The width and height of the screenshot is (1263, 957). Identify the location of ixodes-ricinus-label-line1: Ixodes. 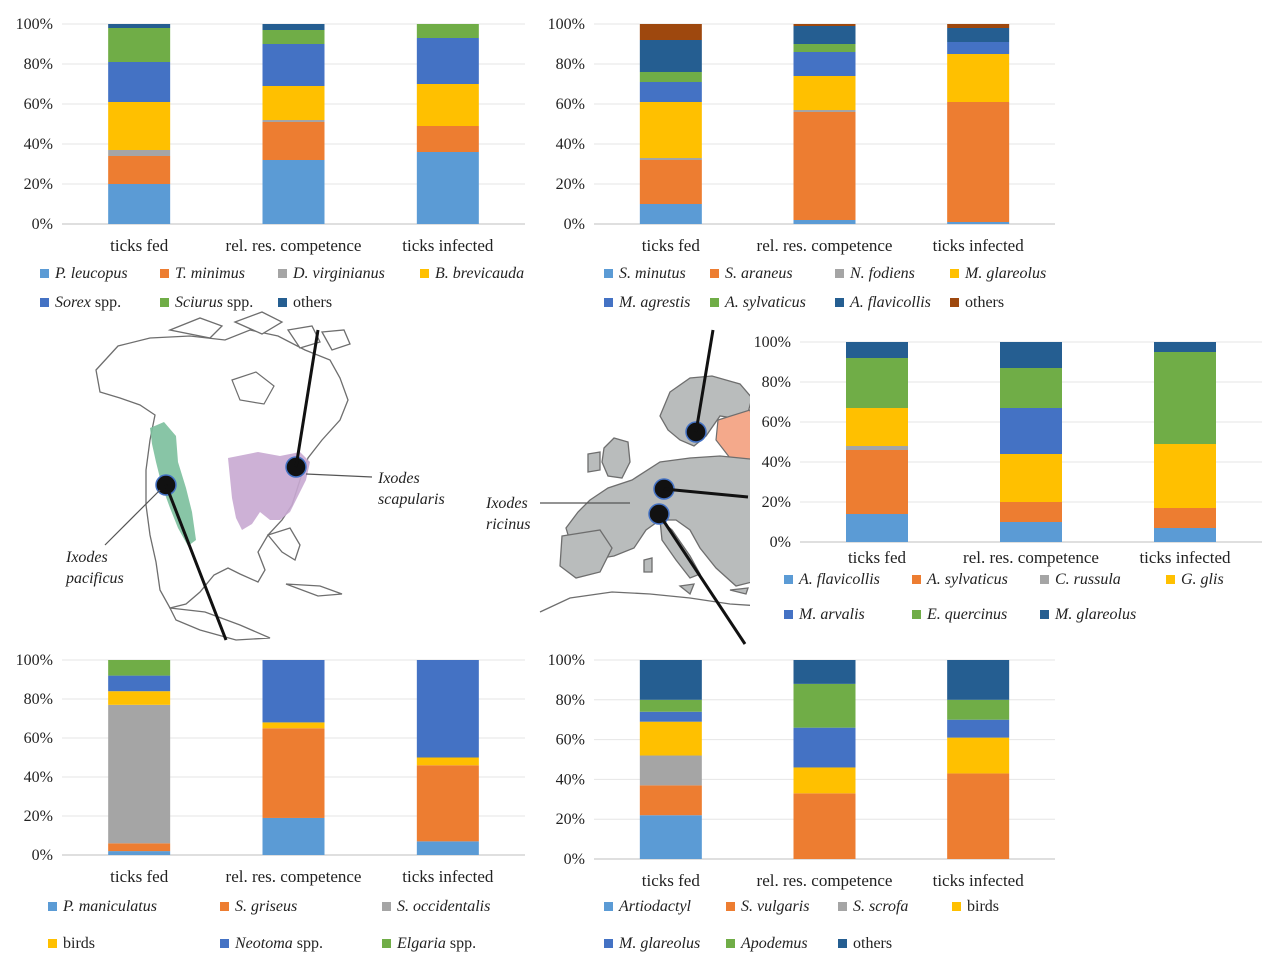
(506, 503).